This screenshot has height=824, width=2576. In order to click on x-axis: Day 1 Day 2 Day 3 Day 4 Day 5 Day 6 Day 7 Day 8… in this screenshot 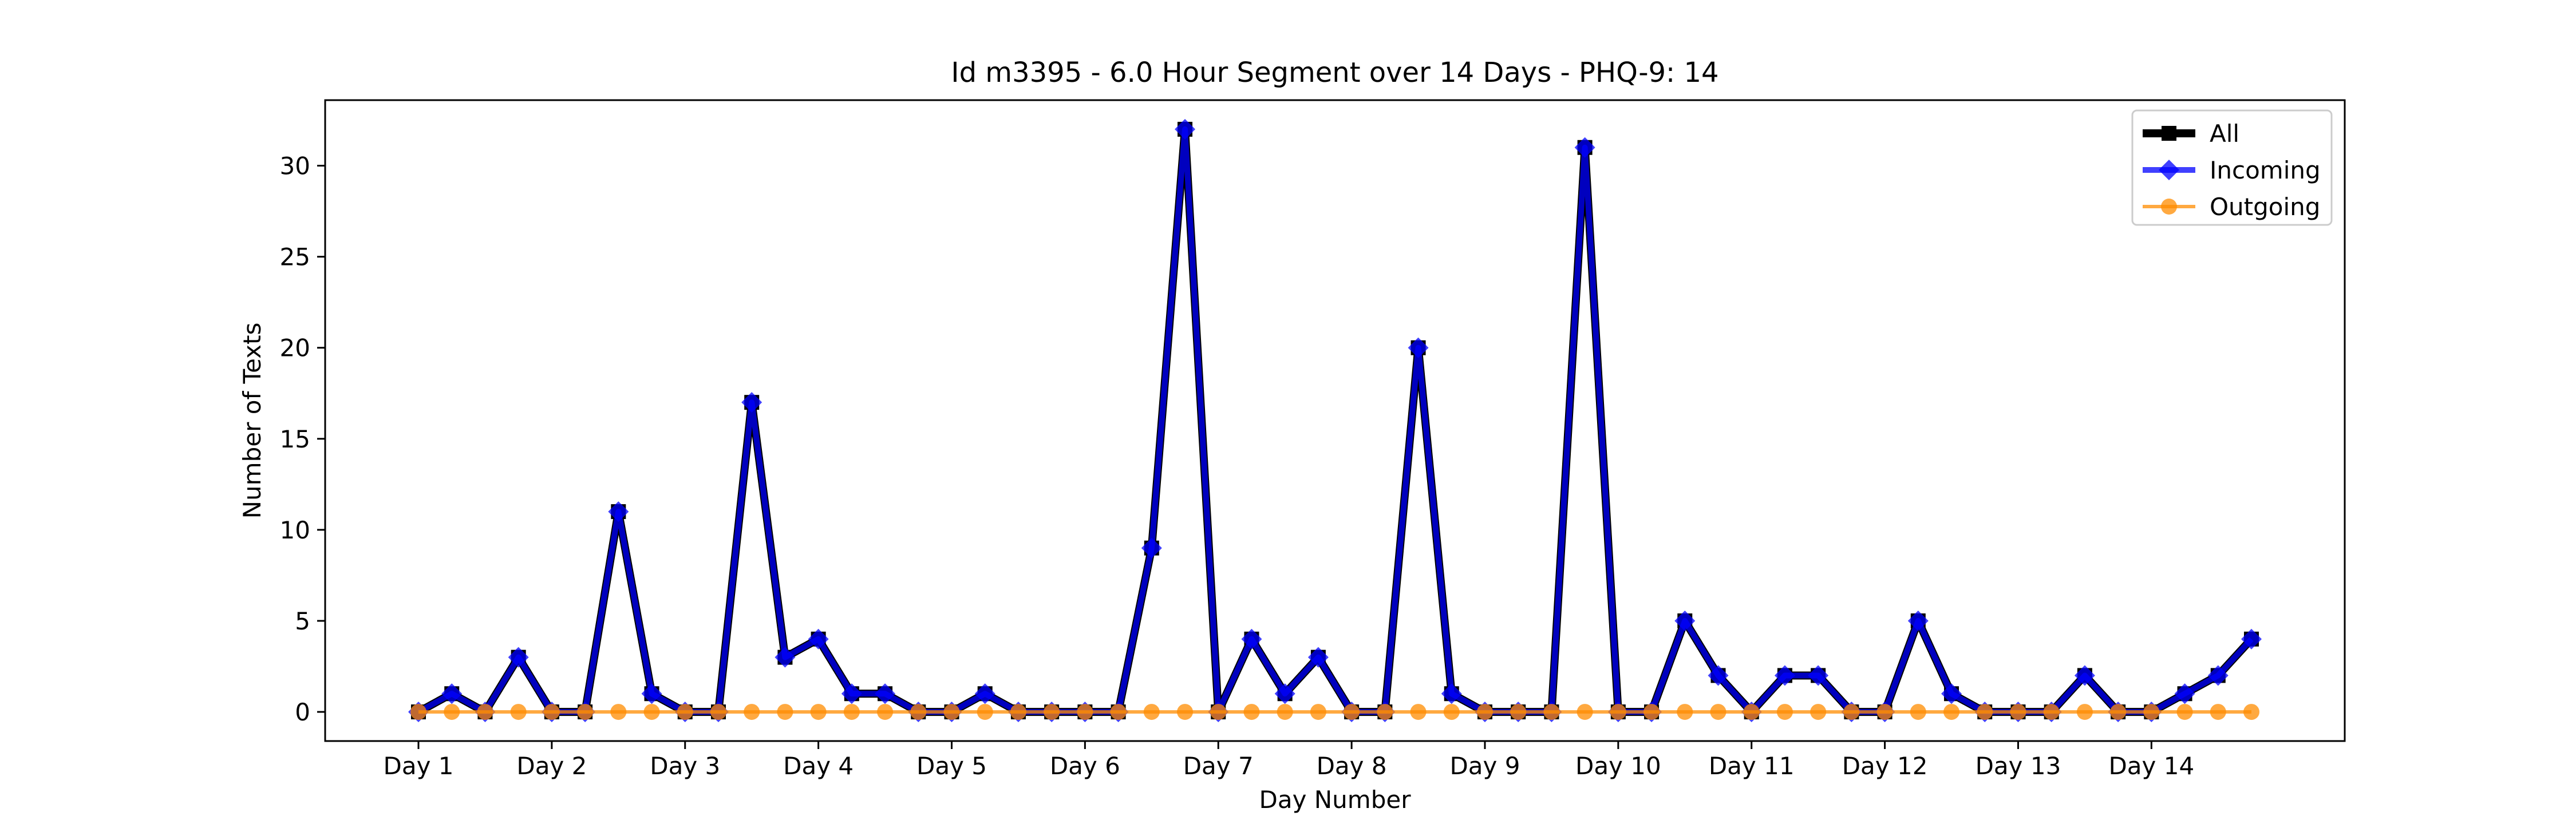, I will do `click(1289, 760)`.